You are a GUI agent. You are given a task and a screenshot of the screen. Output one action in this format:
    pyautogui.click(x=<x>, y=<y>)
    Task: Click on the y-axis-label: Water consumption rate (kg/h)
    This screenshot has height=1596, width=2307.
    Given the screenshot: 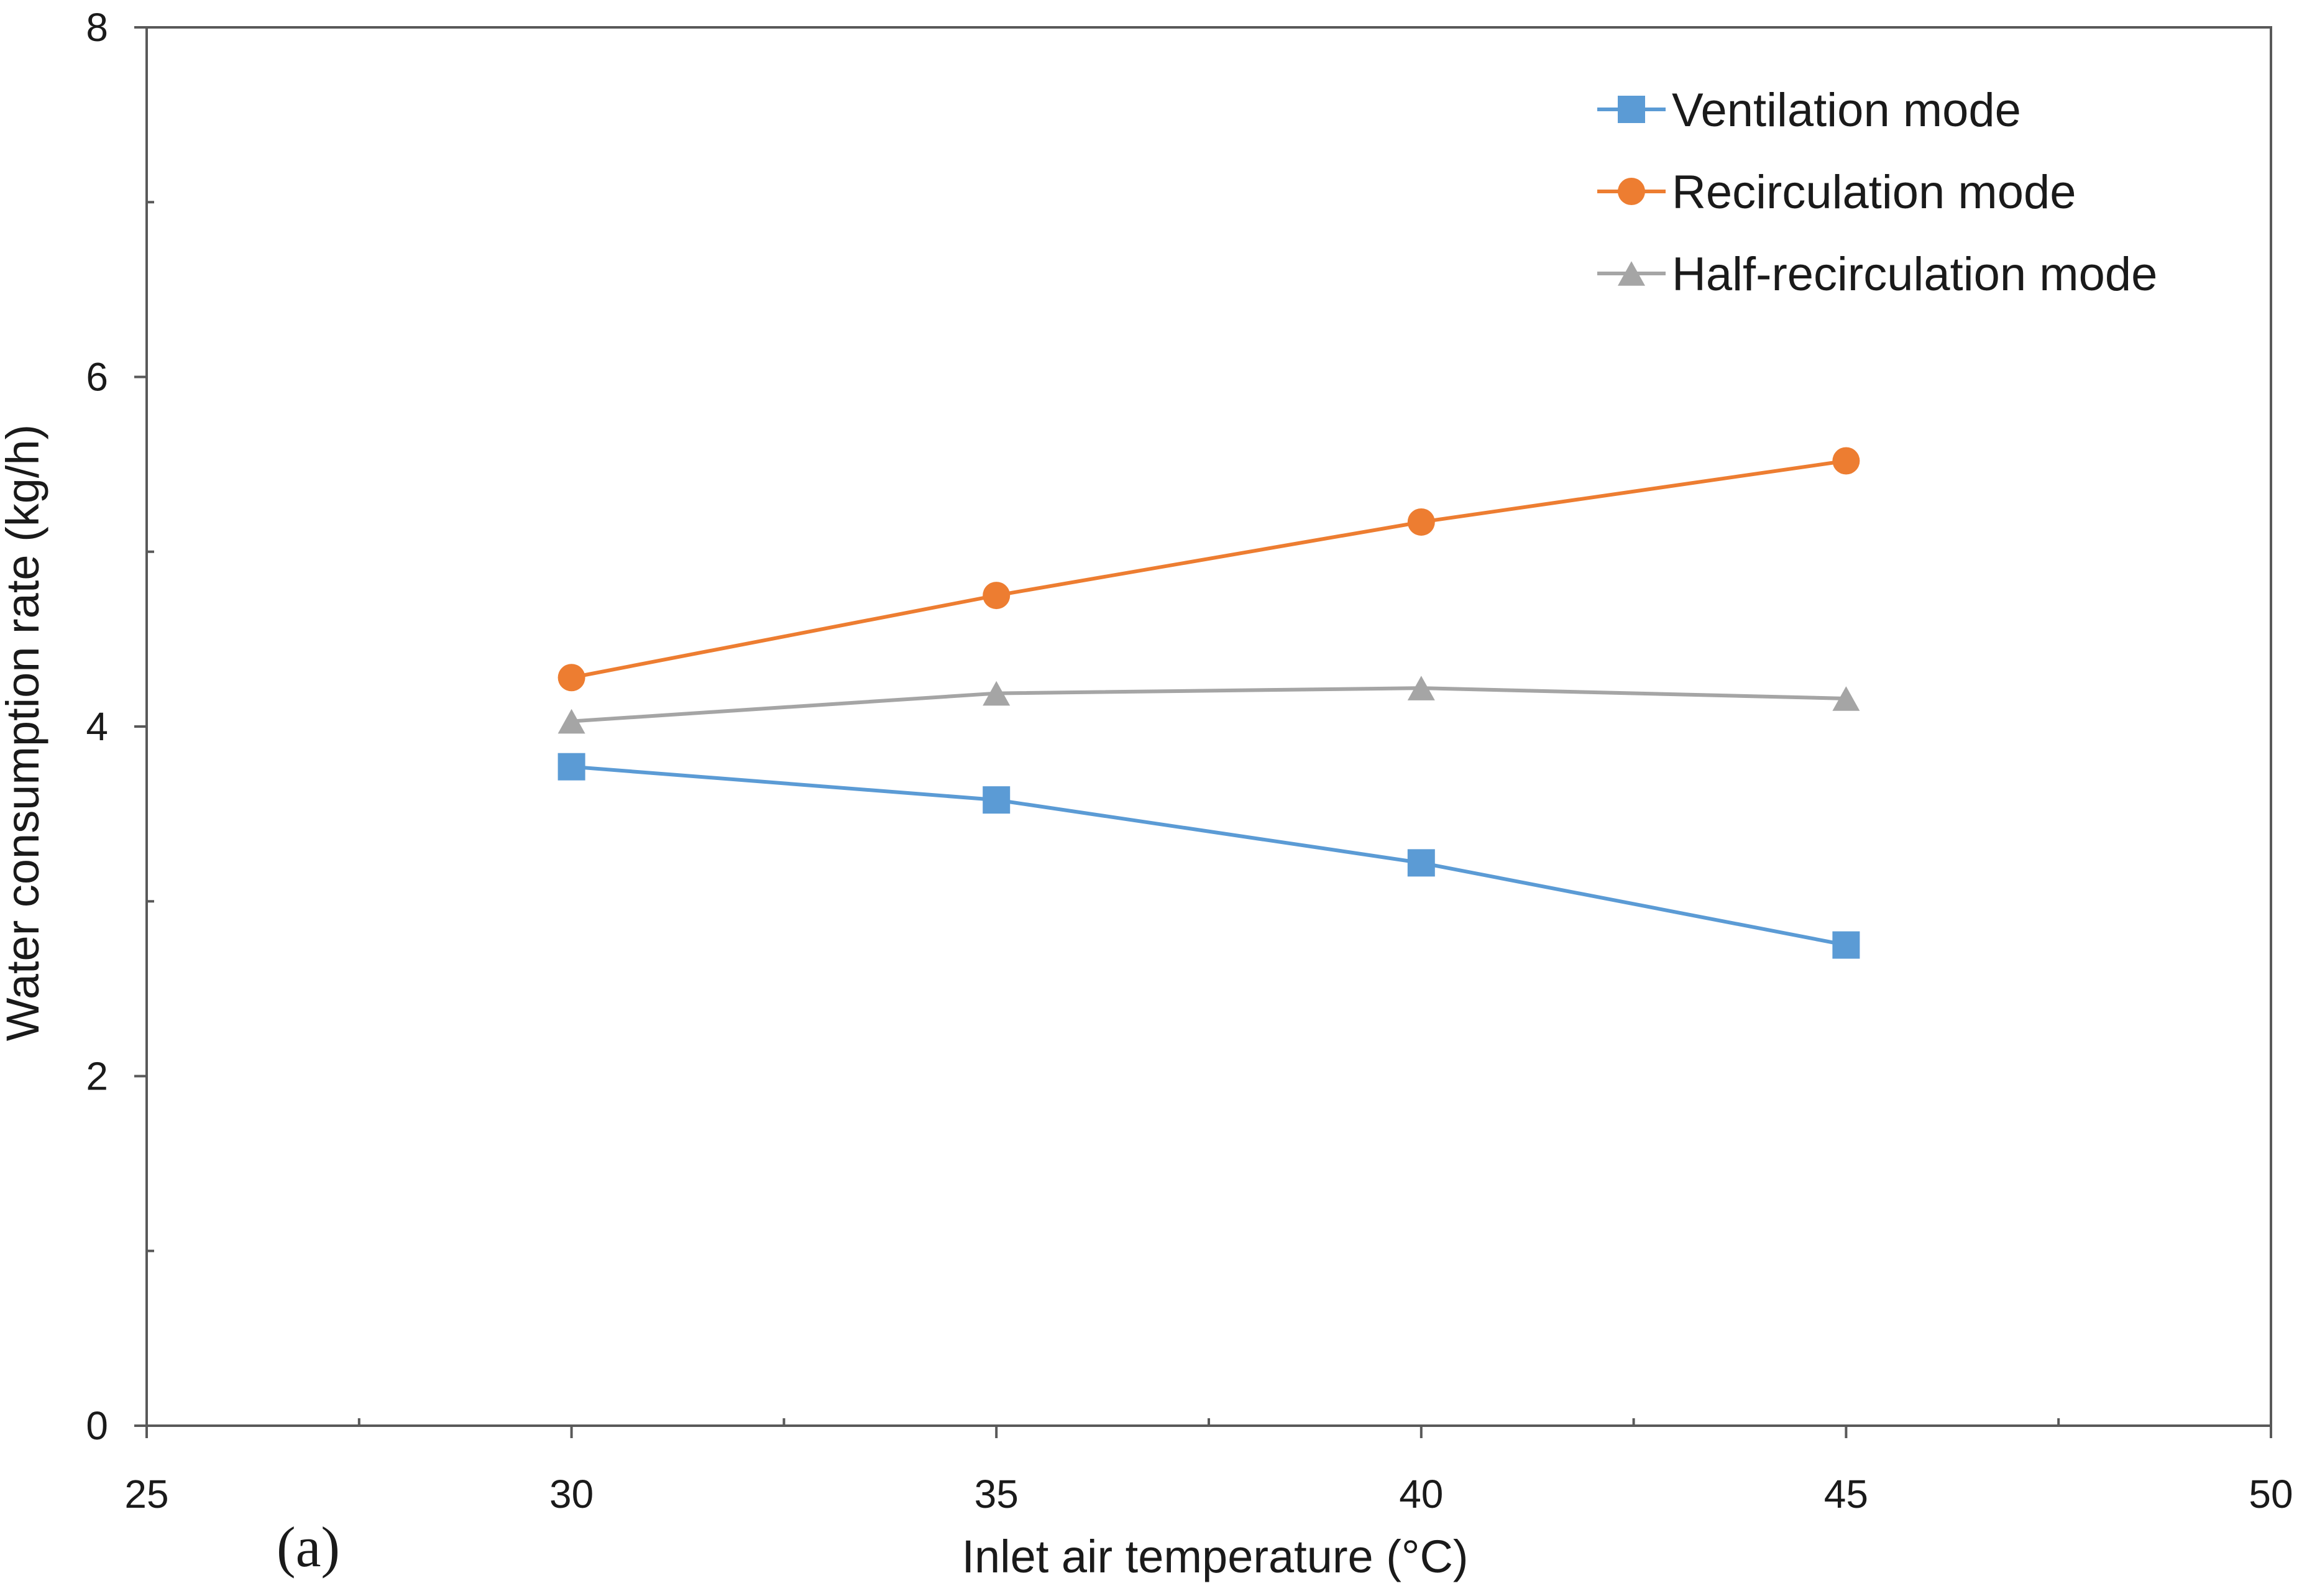 What is the action you would take?
    pyautogui.click(x=24, y=733)
    